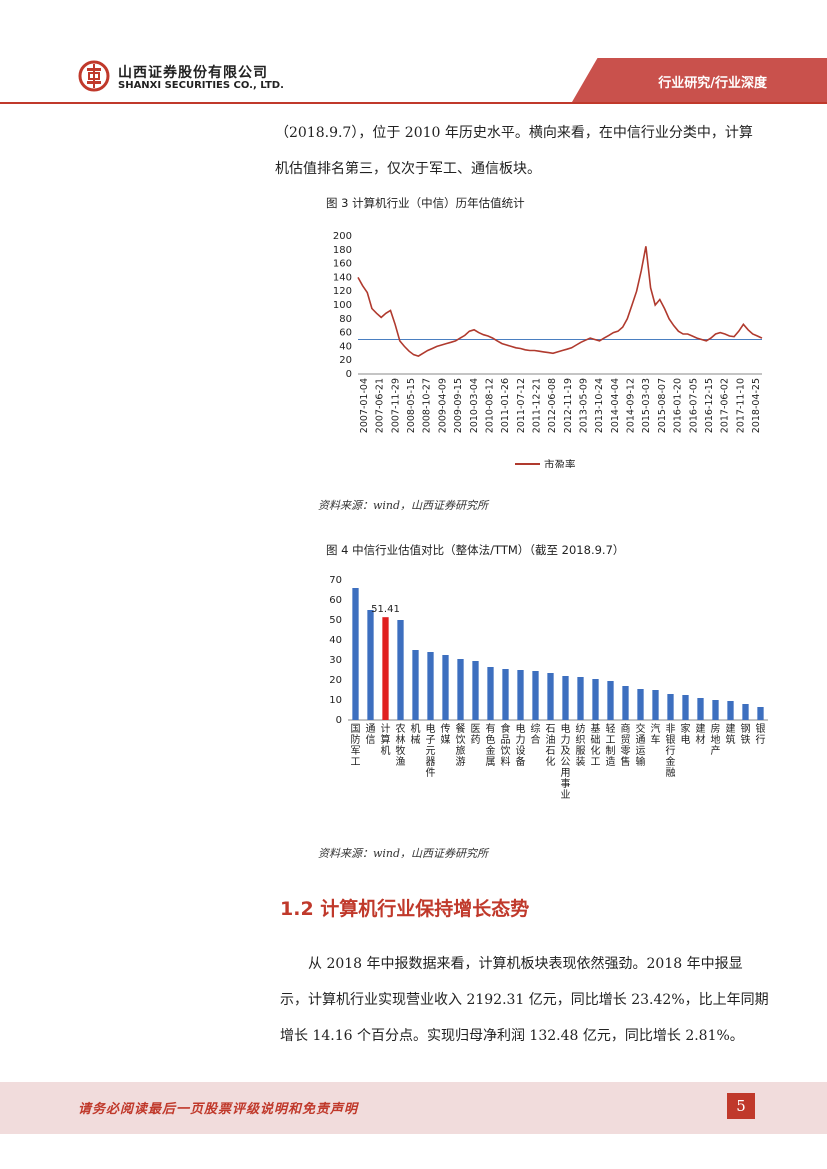  Describe the element at coordinates (611, 750) in the screenshot. I see `category-label-char: 制` at that location.